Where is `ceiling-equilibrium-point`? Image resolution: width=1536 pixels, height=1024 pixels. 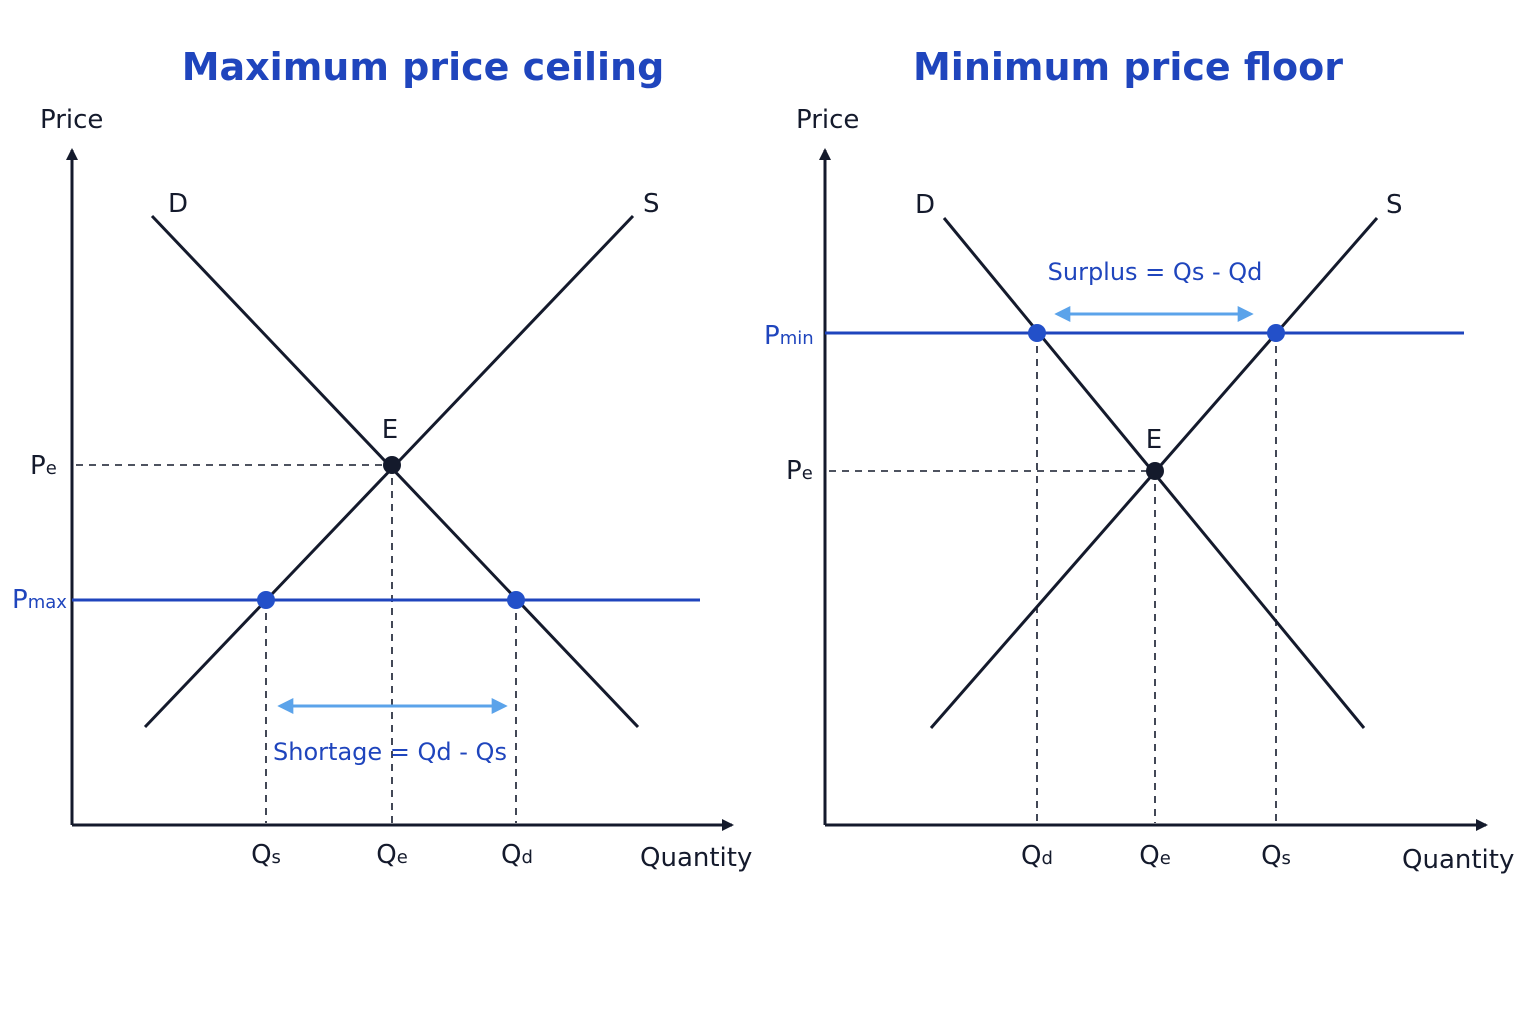 ceiling-equilibrium-point is located at coordinates (392, 465).